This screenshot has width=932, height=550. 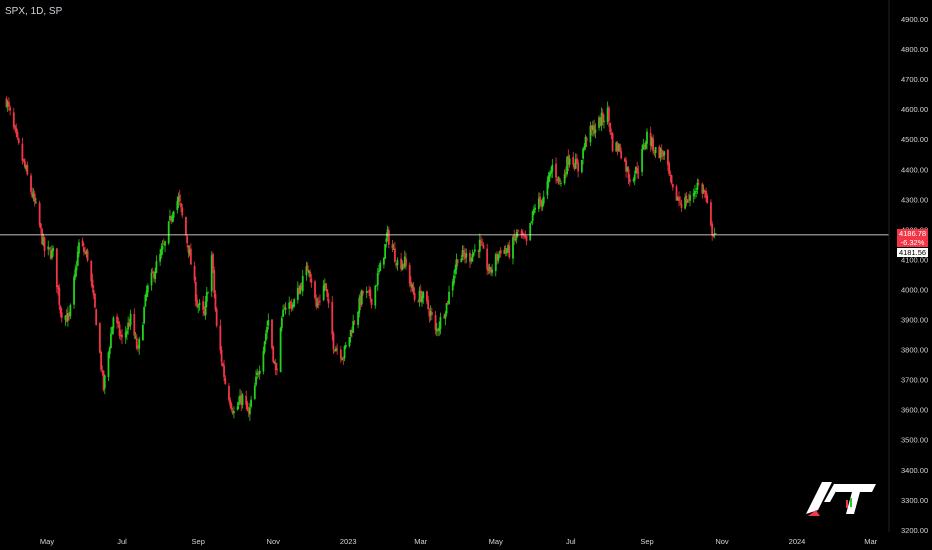 I want to click on time-tick-label: May, so click(x=47, y=541).